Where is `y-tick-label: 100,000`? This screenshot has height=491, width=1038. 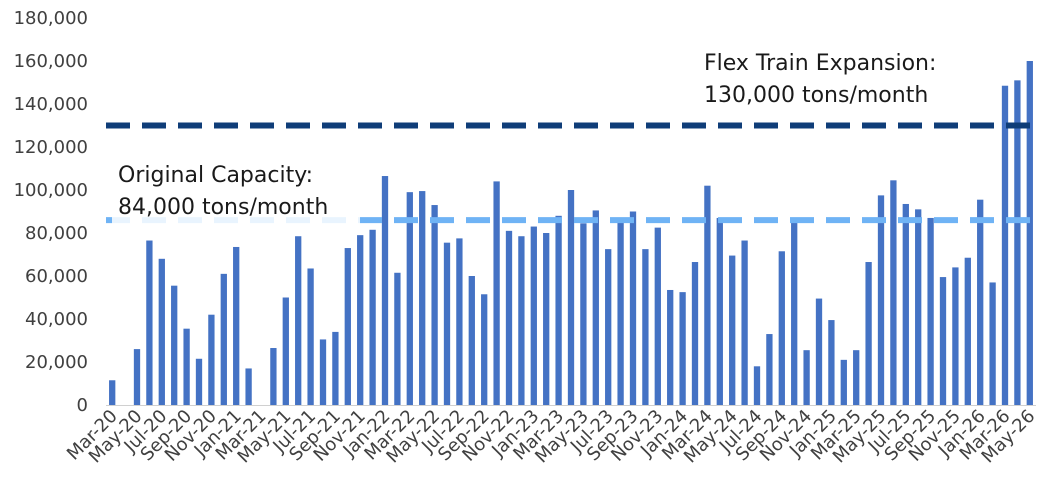 y-tick-label: 100,000 is located at coordinates (51, 190).